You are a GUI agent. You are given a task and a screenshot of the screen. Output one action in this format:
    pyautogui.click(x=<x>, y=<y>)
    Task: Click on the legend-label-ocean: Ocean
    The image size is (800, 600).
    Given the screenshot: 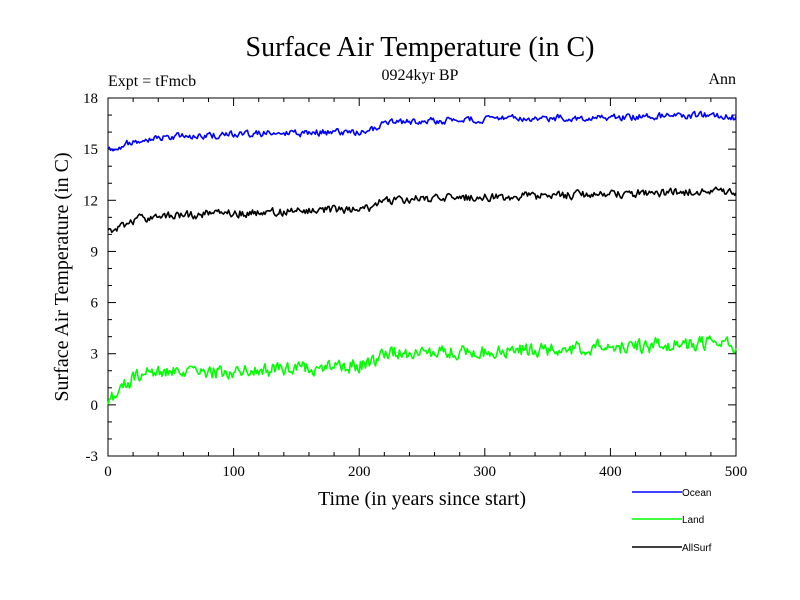 What is the action you would take?
    pyautogui.click(x=696, y=493)
    